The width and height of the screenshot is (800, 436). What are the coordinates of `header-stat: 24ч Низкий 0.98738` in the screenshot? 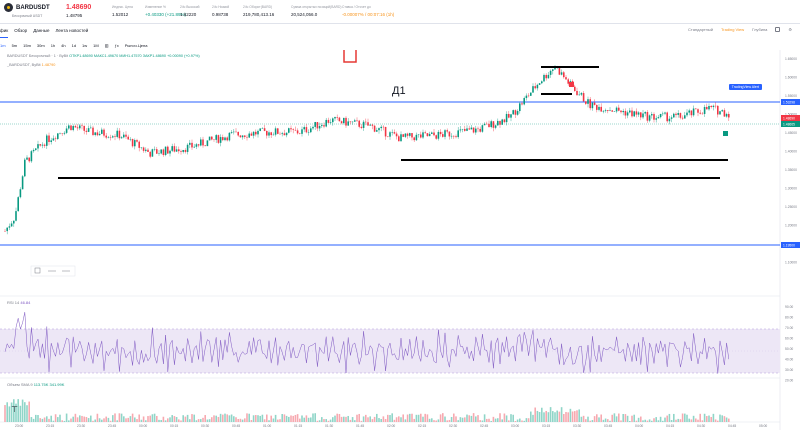 It's located at (220, 11).